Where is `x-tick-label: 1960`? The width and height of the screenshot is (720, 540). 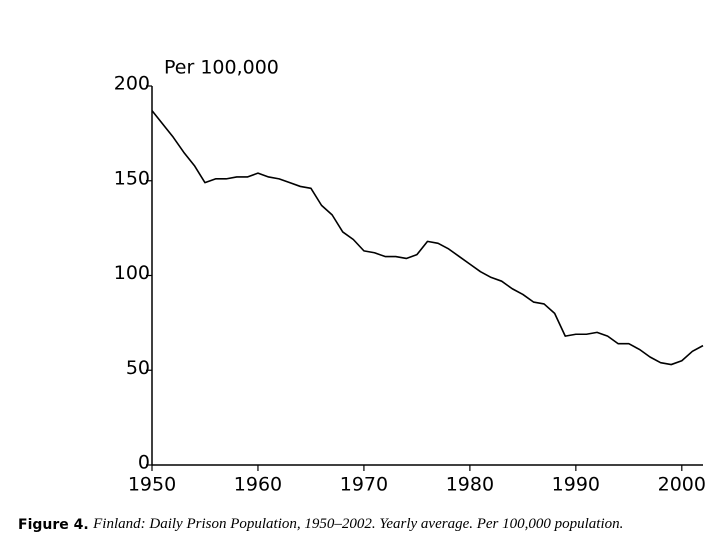
x-tick-label: 1960 is located at coordinates (258, 485).